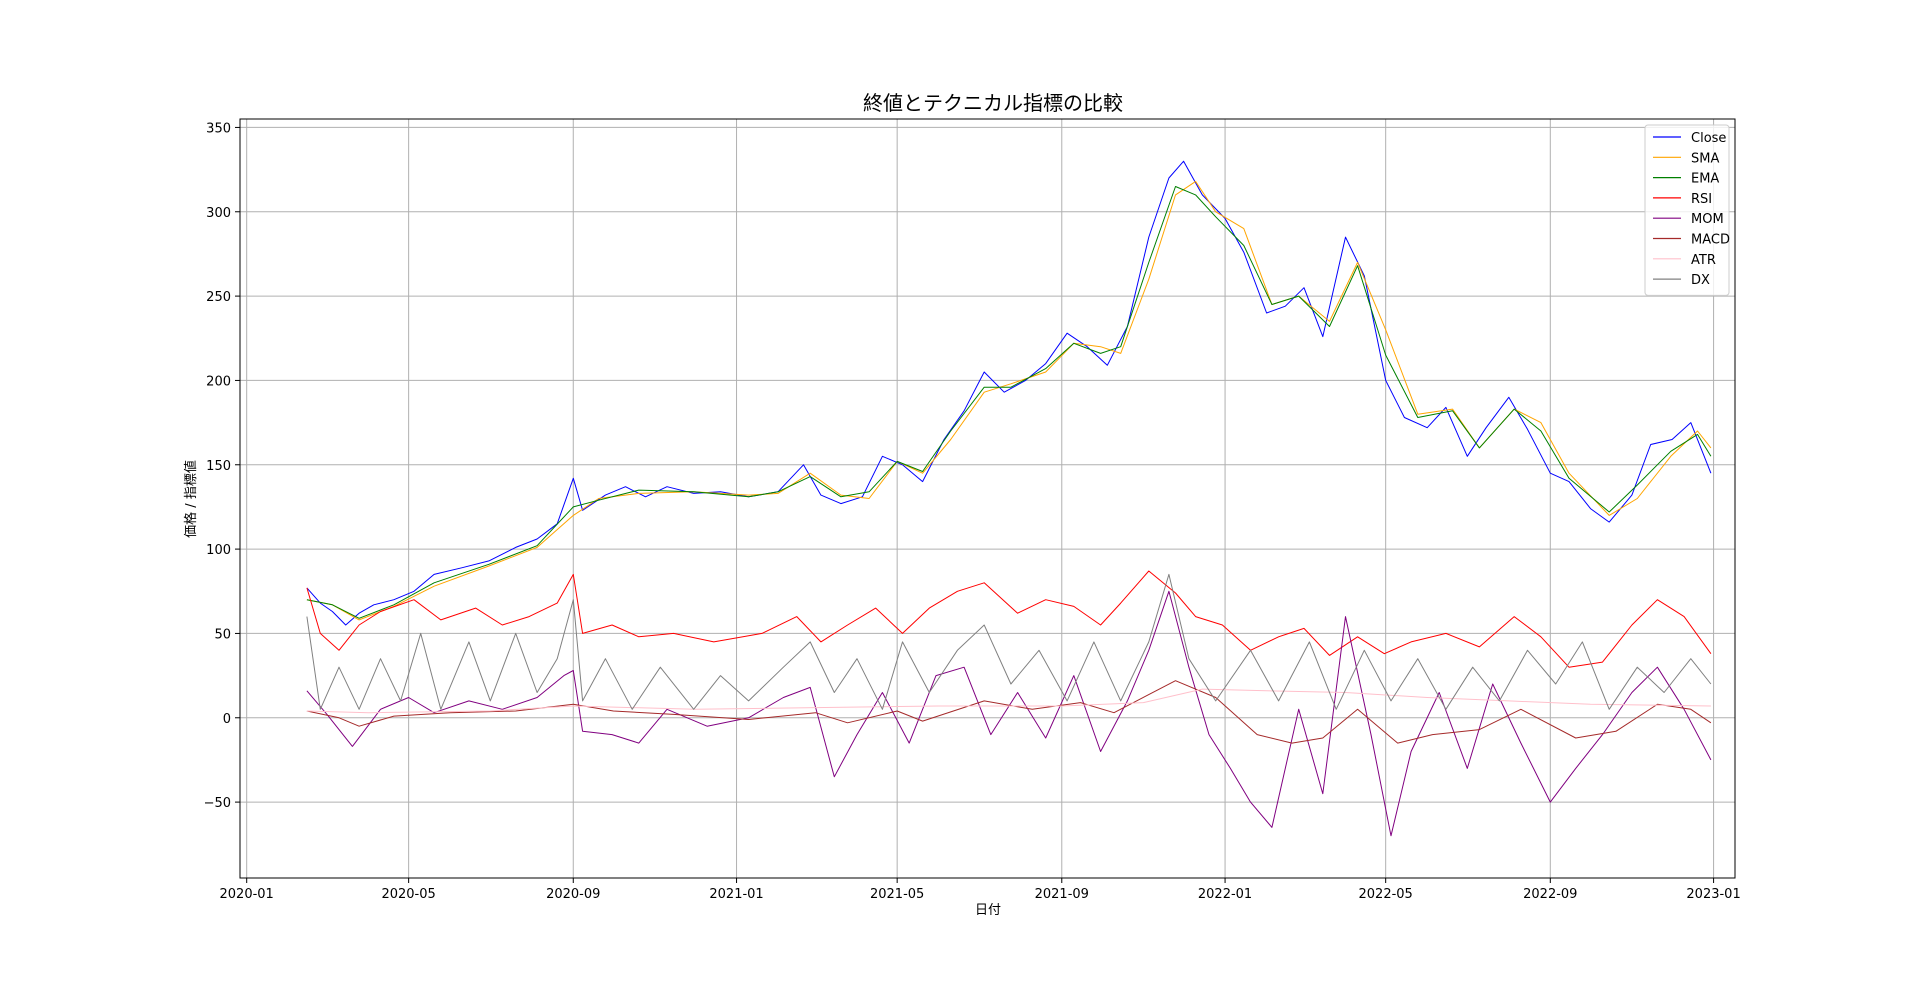  Describe the element at coordinates (408, 894) in the screenshot. I see `x-tick-label: 2020-05` at that location.